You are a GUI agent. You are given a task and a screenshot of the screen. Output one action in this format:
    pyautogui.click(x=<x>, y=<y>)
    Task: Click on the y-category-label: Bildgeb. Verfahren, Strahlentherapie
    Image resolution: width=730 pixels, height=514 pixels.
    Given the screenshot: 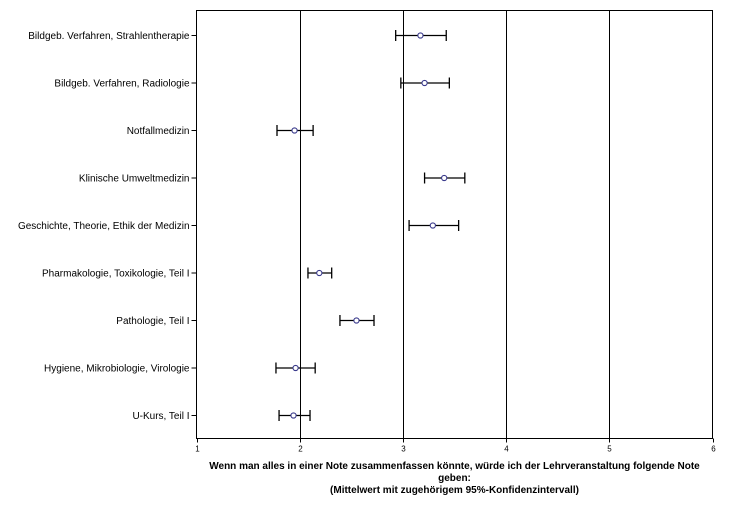 What is the action you would take?
    pyautogui.click(x=109, y=36)
    